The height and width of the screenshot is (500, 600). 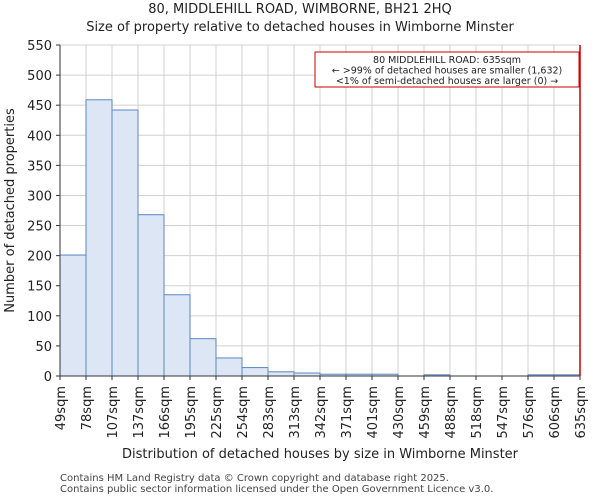 I want to click on x-tick-label: 401sqm, so click(x=373, y=412).